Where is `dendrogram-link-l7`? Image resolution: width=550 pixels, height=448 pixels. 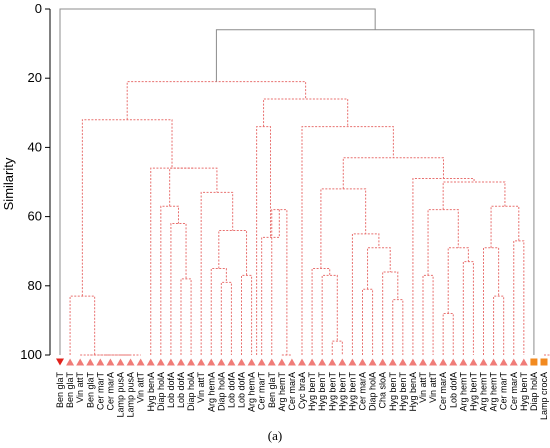
dendrogram-link-l7 is located at coordinates (233, 252).